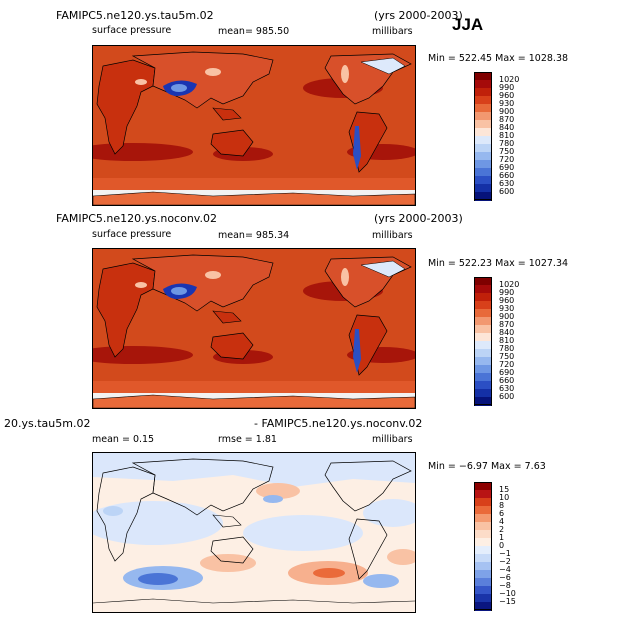 The image size is (622, 622). What do you see at coordinates (392, 31) in the screenshot?
I see `panel1-units: millibars` at bounding box center [392, 31].